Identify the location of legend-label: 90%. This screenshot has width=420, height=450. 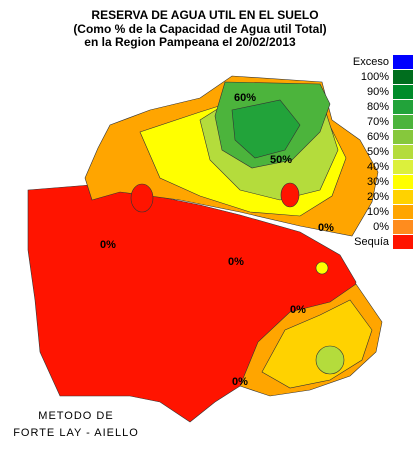
(378, 92).